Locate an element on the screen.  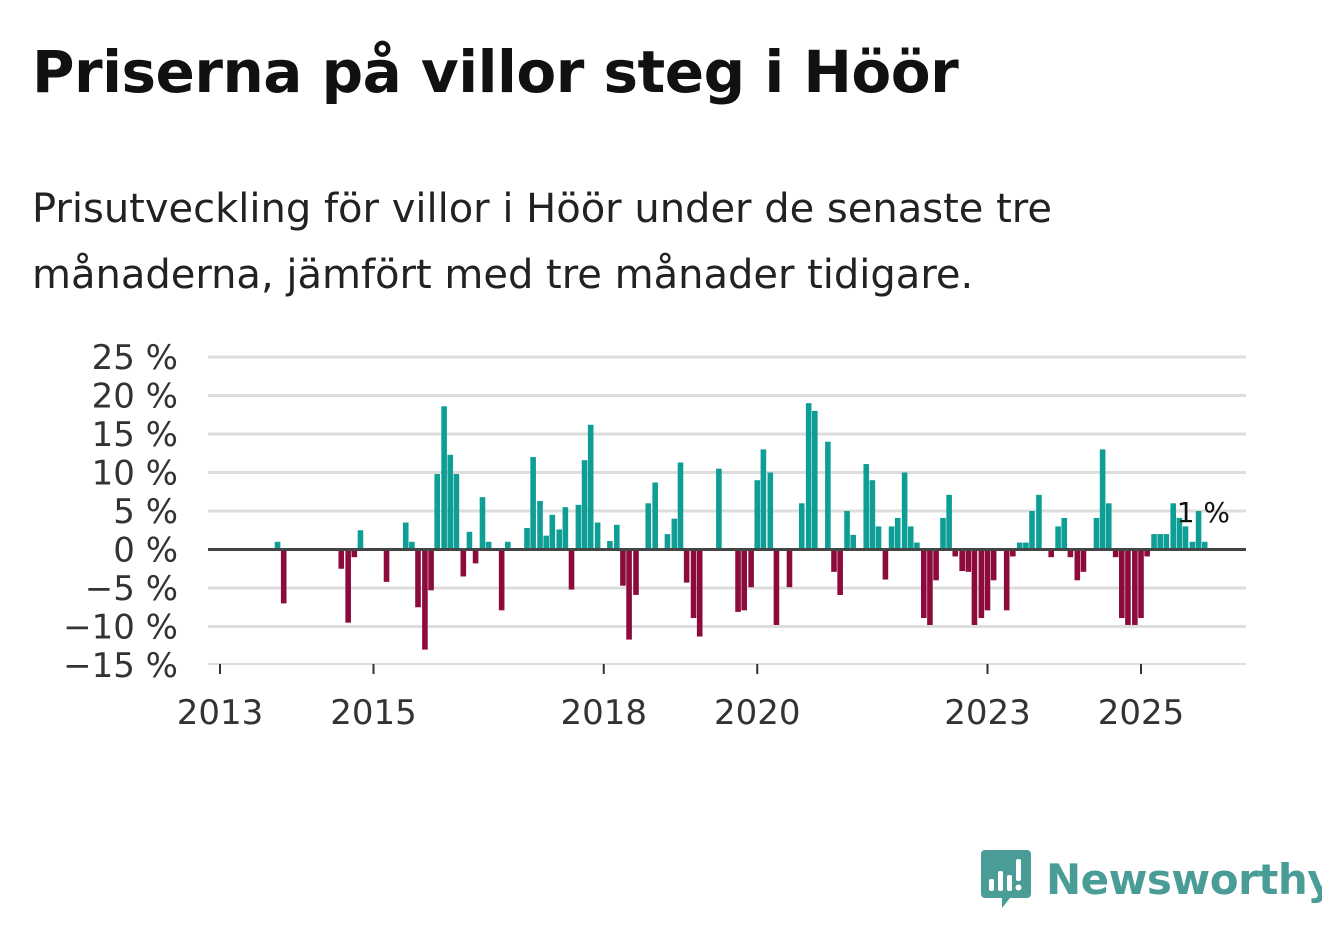
x-tick-label: 2015 is located at coordinates (373, 713).